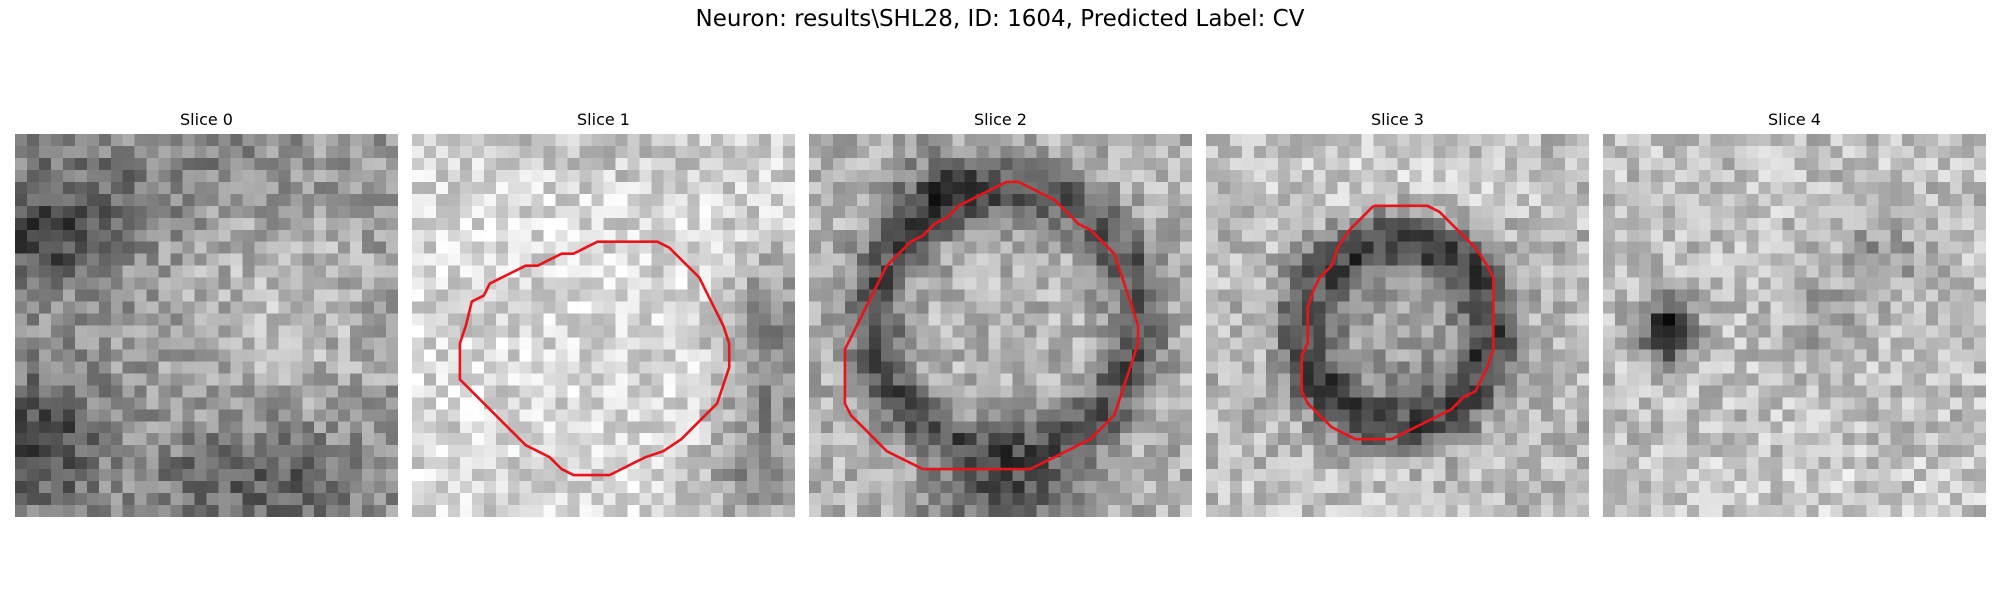 This screenshot has width=2000, height=600. What do you see at coordinates (991, 325) in the screenshot?
I see `slice-2-contour` at bounding box center [991, 325].